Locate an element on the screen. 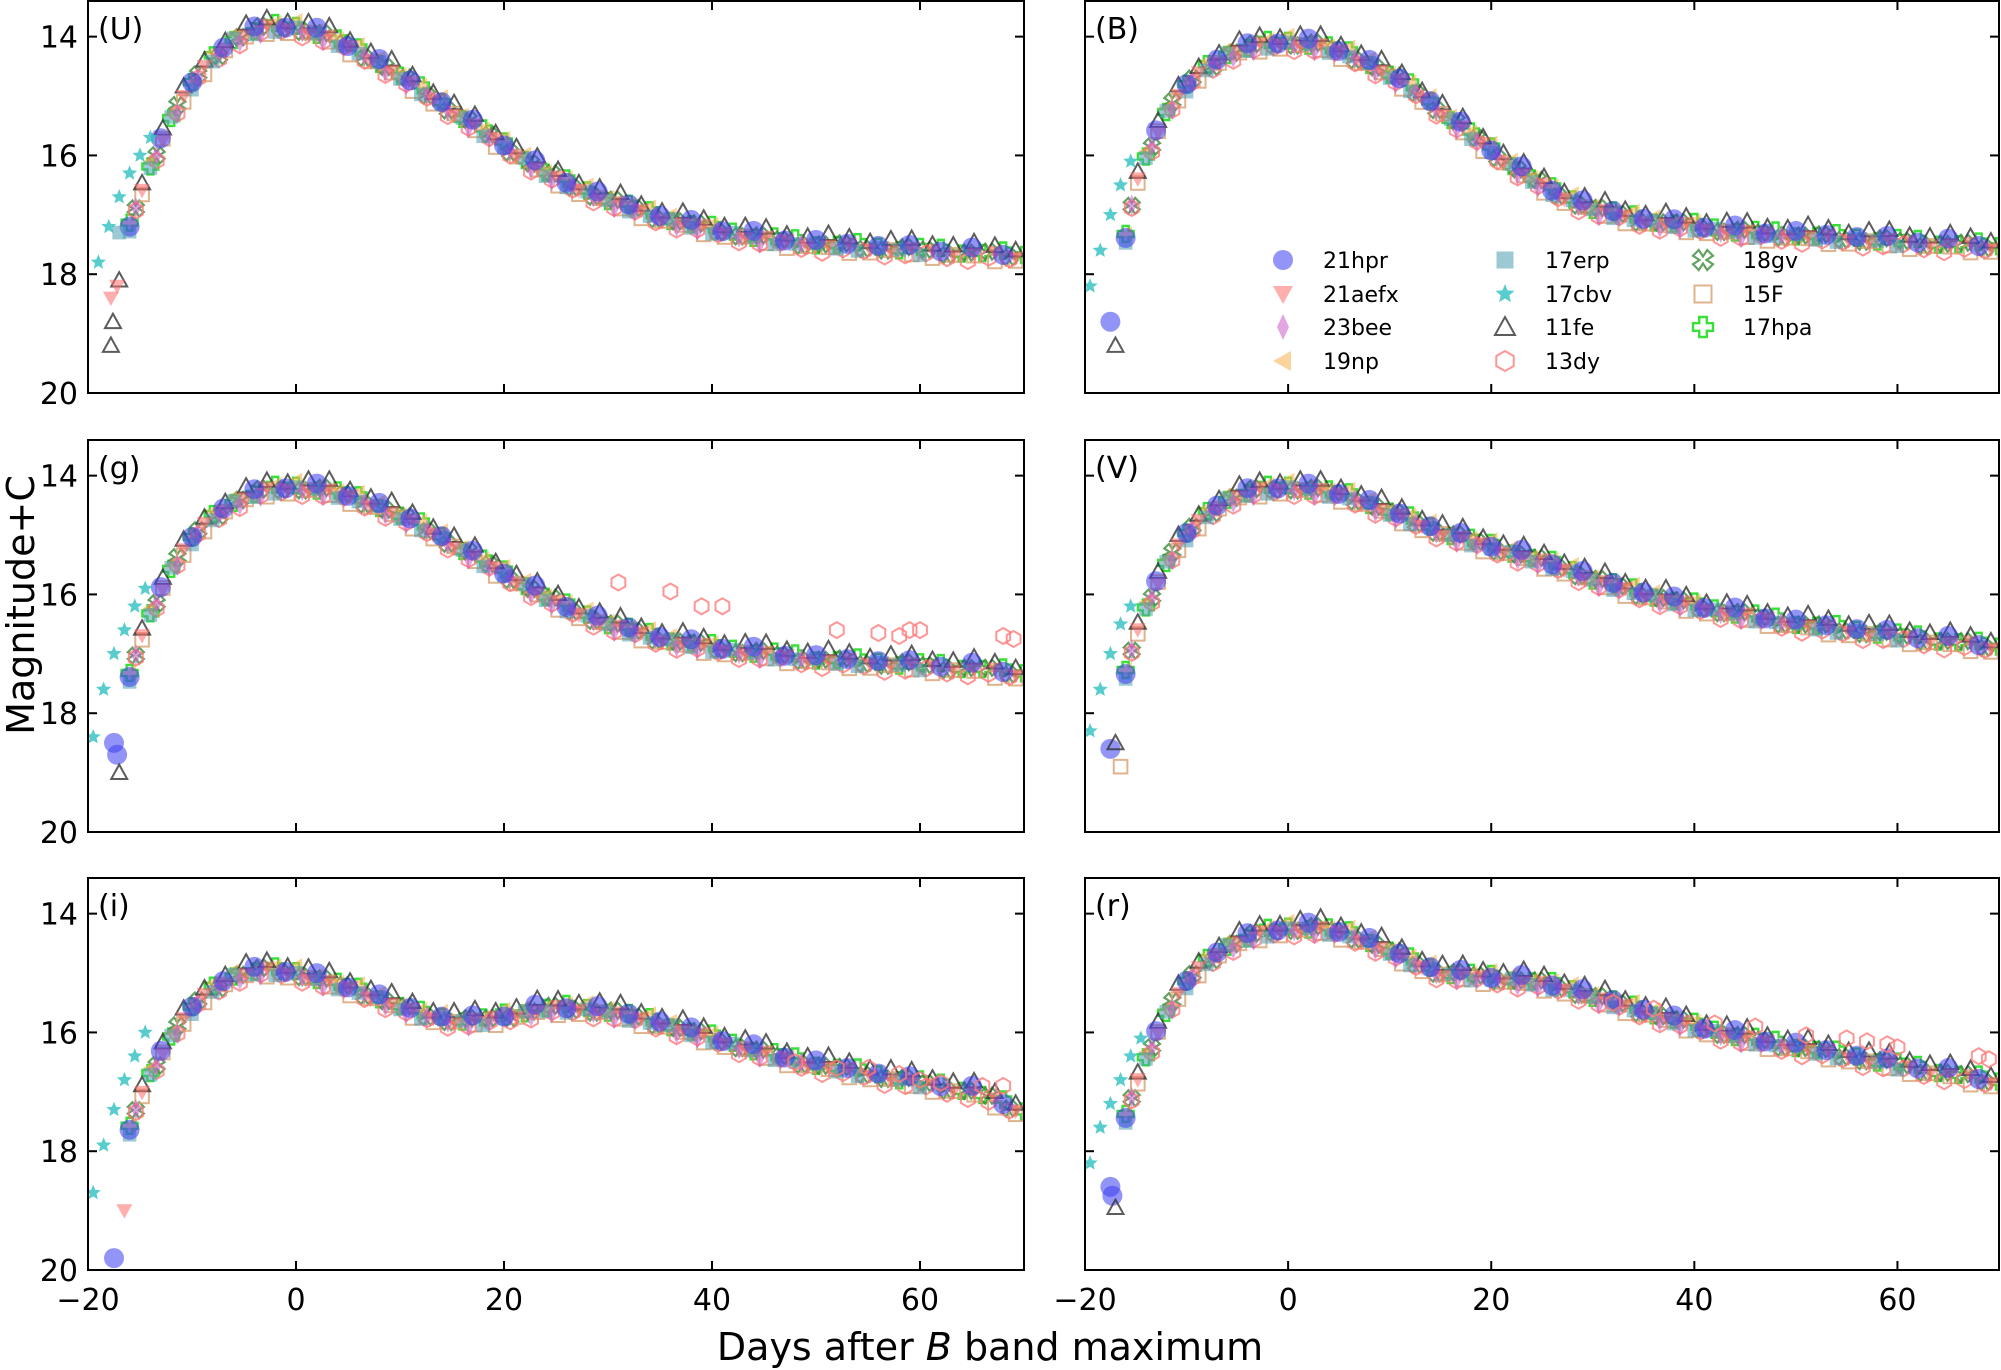 Image resolution: width=2001 pixels, height=1370 pixels. point-g-17cbv-extra is located at coordinates (135, 605).